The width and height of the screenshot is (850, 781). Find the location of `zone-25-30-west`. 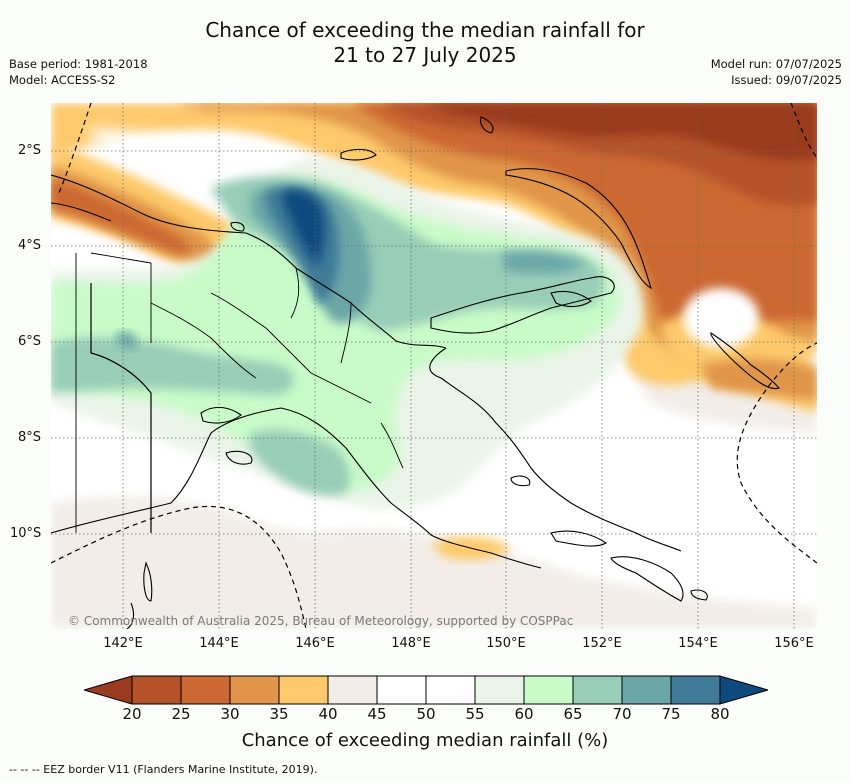

zone-25-30-west is located at coordinates (120, 216).